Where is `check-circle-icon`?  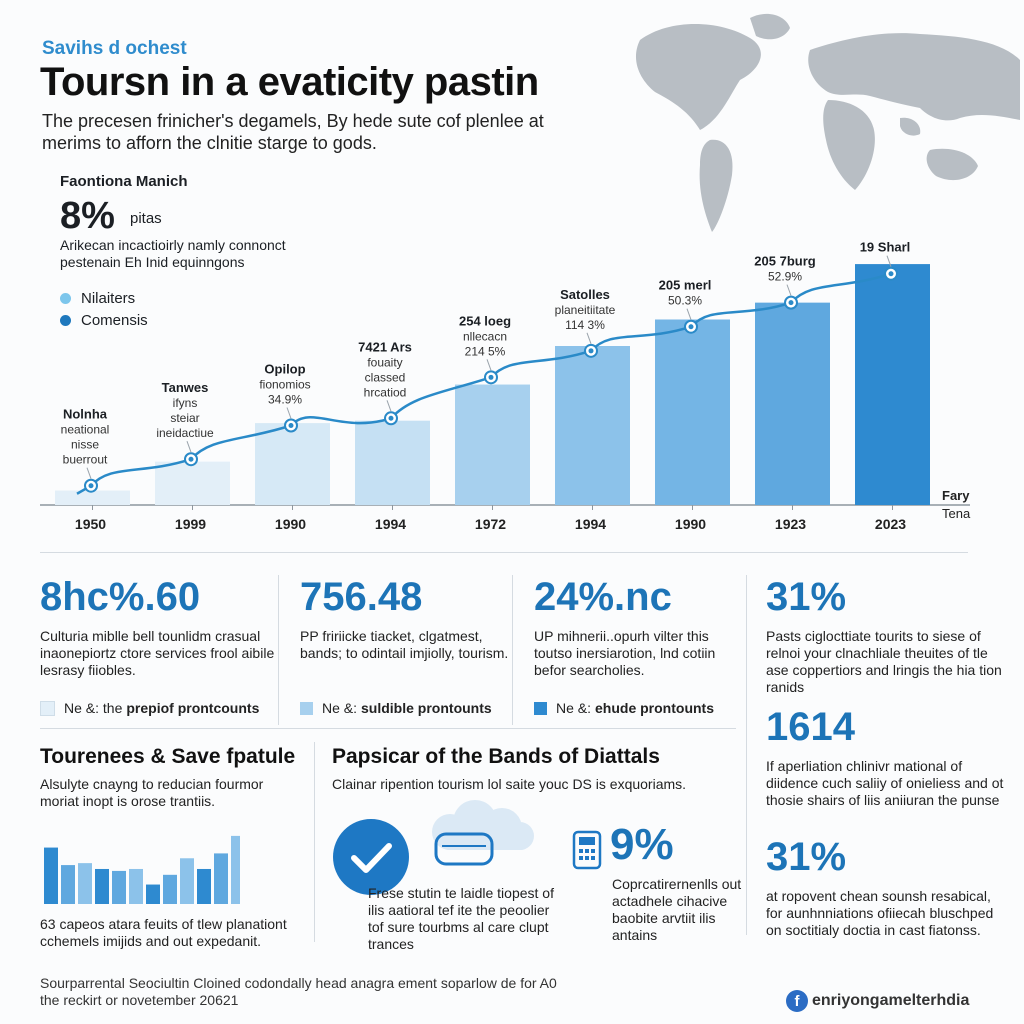 check-circle-icon is located at coordinates (371, 857).